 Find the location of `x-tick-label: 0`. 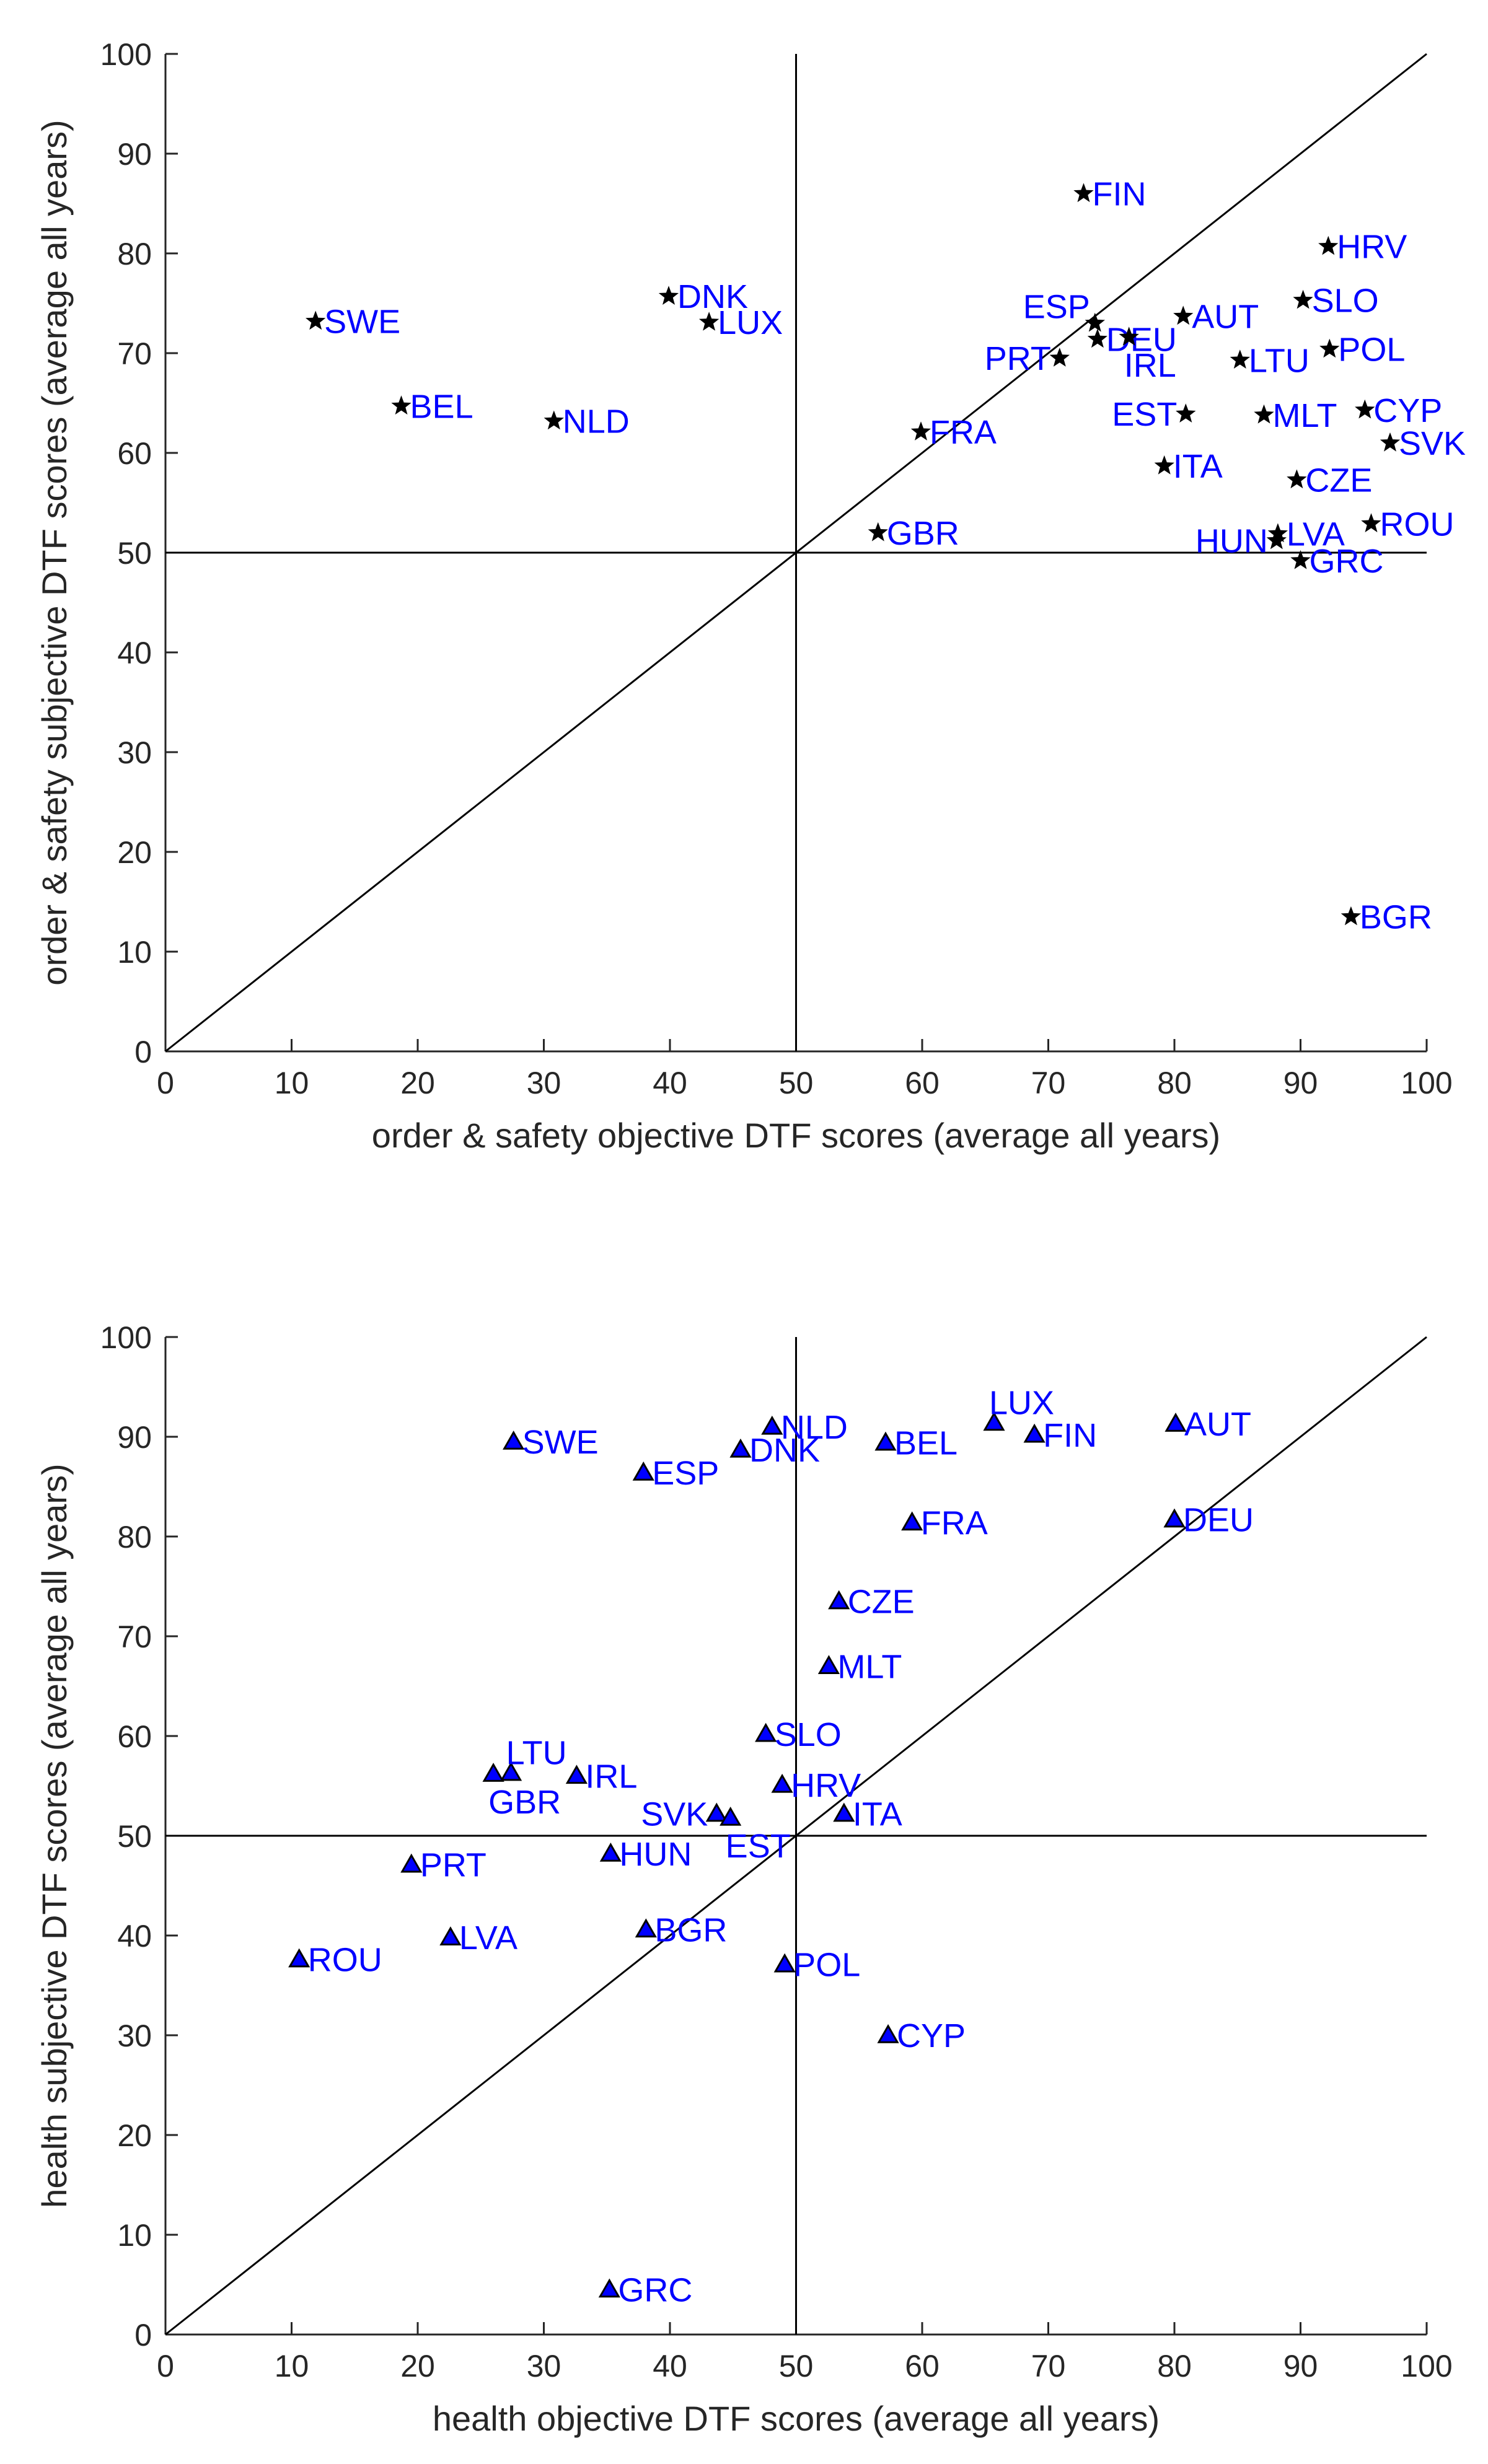

x-tick-label: 0 is located at coordinates (165, 1083).